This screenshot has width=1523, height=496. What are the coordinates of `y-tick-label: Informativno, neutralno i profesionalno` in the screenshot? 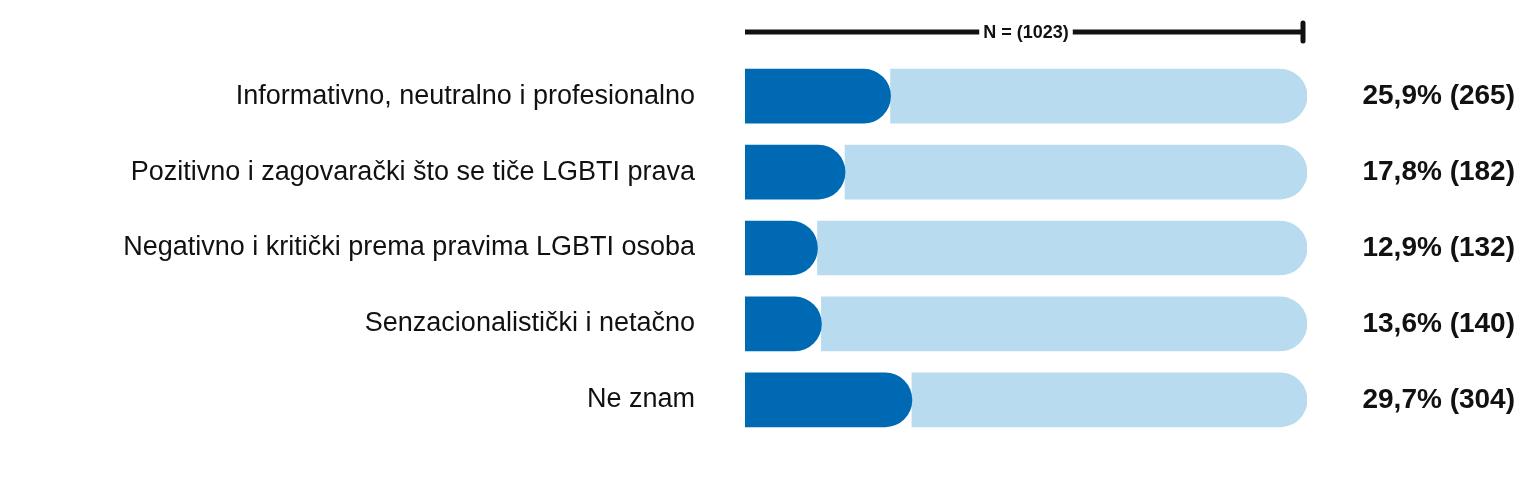 It's located at (465, 94).